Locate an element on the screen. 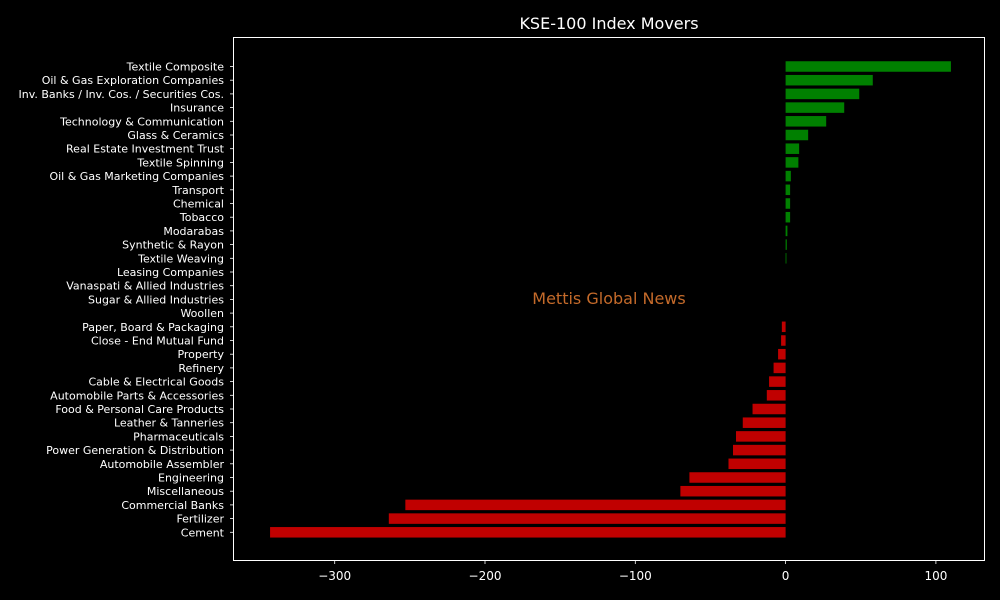 This screenshot has height=600, width=1000. category-label: Sugar & Allied Industries is located at coordinates (156, 299).